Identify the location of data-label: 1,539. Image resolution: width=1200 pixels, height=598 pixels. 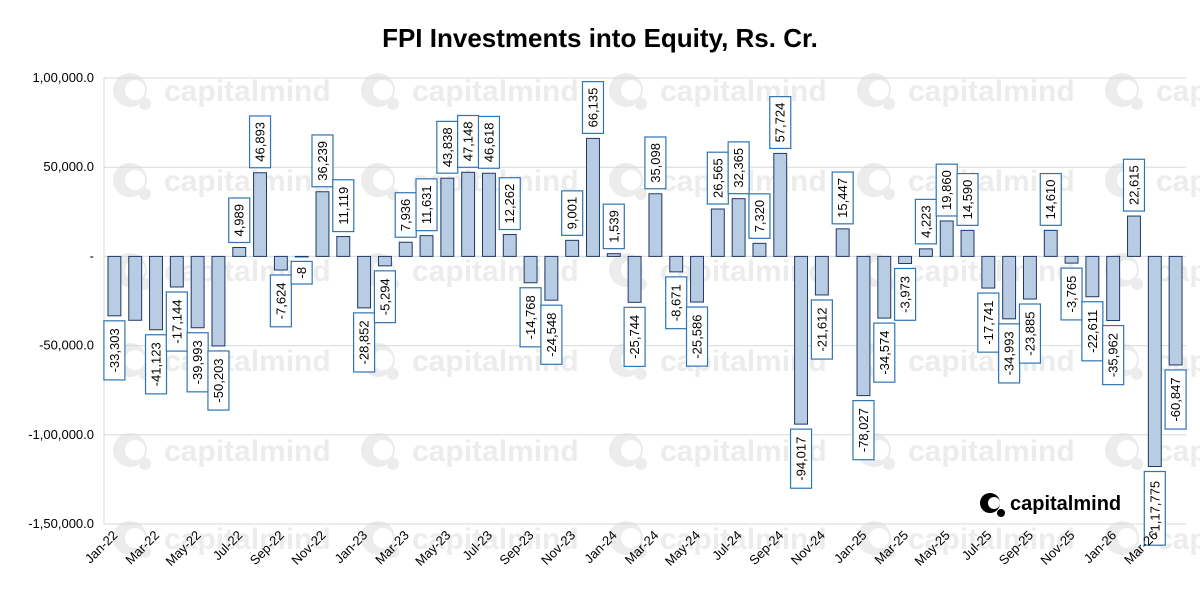
(613, 226).